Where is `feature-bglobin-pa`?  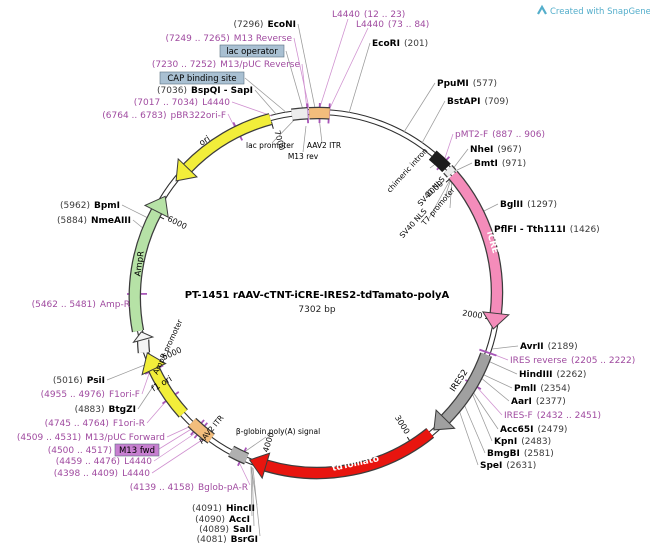
feature-bglobin-pa is located at coordinates (239, 455).